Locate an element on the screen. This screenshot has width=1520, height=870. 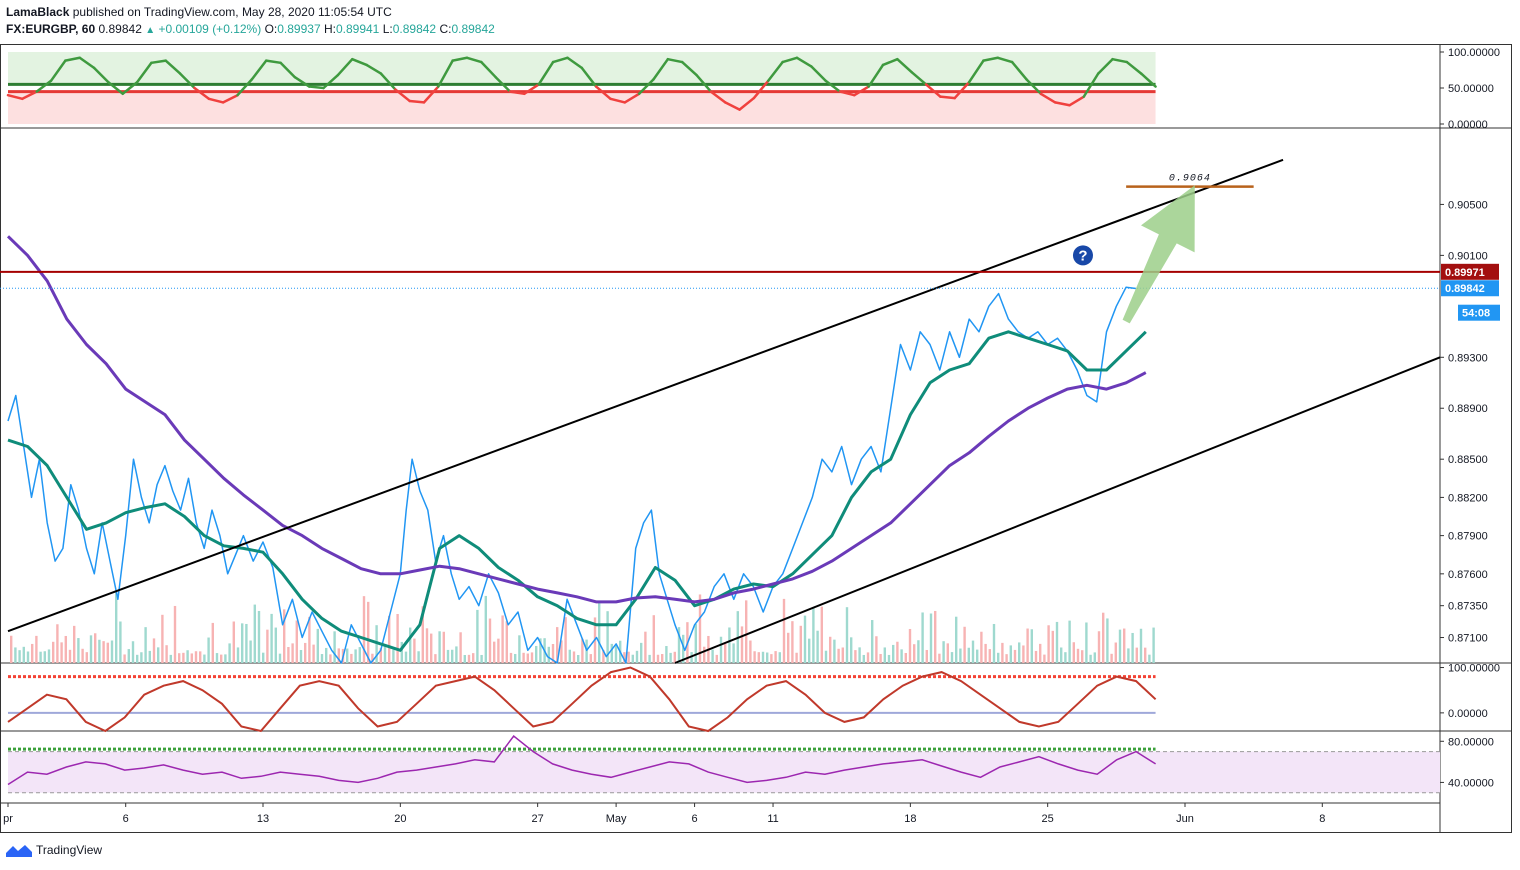
lower-zone is located at coordinates (582, 107).